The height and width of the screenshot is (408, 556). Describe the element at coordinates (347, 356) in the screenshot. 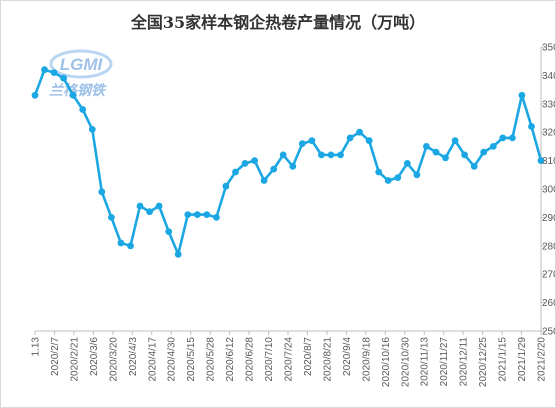

I see `x-tick-label: 2020/9/4` at that location.